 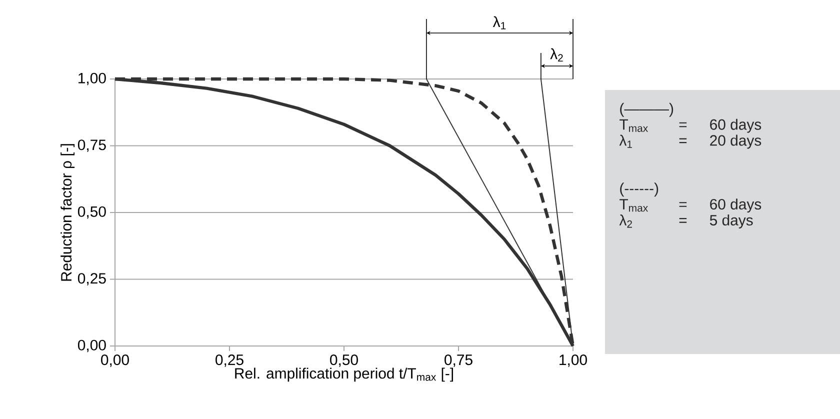 I want to click on y-tick-label: 0,00, so click(x=92, y=346).